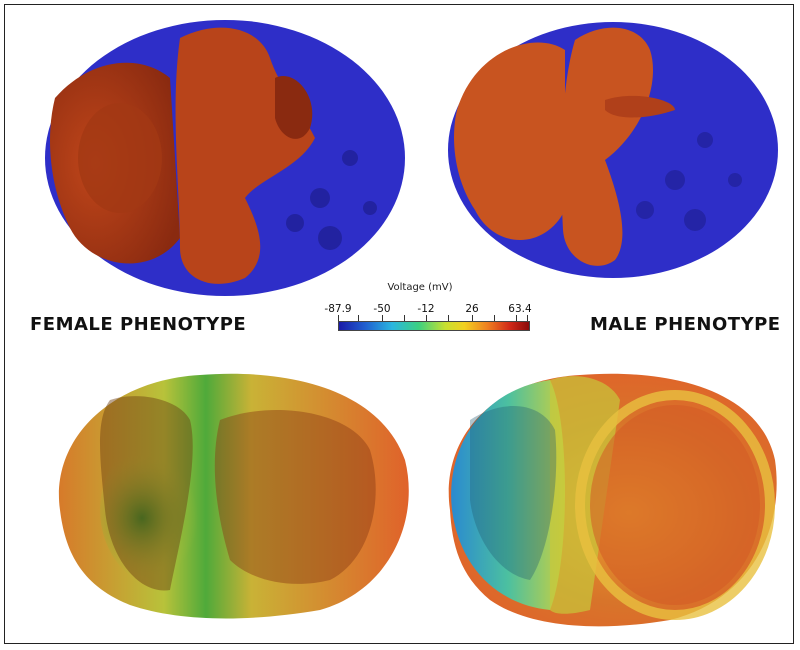 The width and height of the screenshot is (800, 650). What do you see at coordinates (338, 309) in the screenshot?
I see `colorbar-tick-label: -87.9` at bounding box center [338, 309].